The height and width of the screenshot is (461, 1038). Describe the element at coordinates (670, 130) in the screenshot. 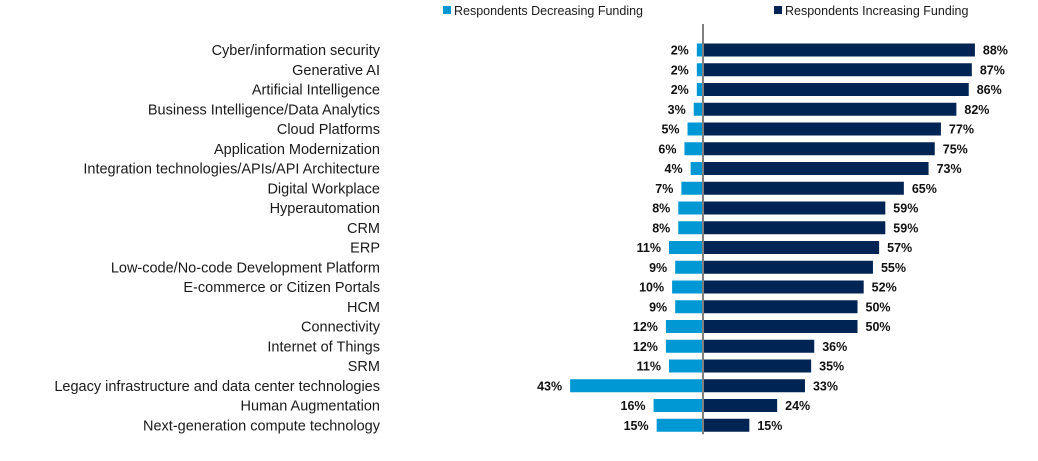

I see `data-label-decreasing: 5%` at that location.